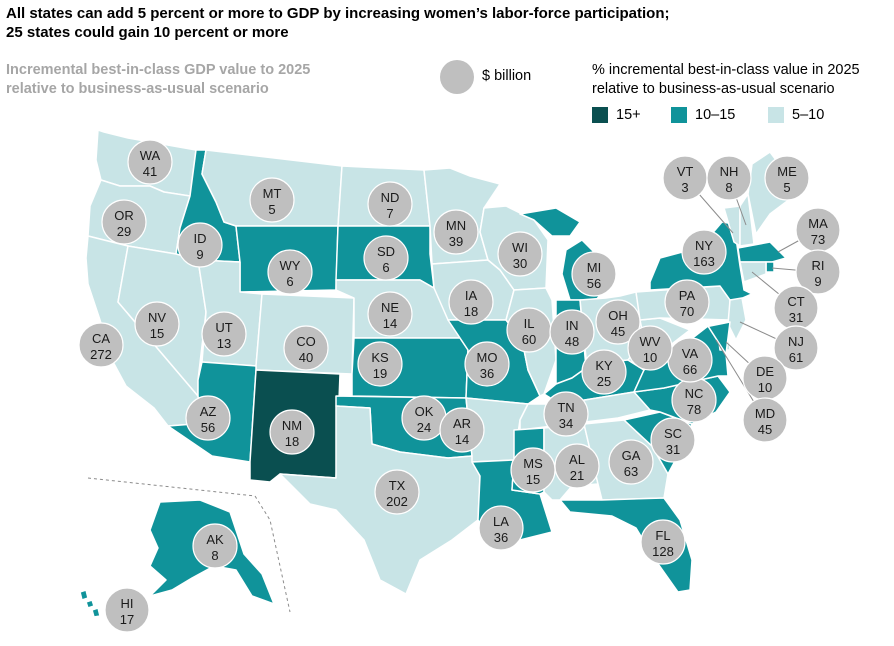 The width and height of the screenshot is (894, 646). What do you see at coordinates (290, 265) in the screenshot?
I see `state-abbr-wy: WY` at bounding box center [290, 265].